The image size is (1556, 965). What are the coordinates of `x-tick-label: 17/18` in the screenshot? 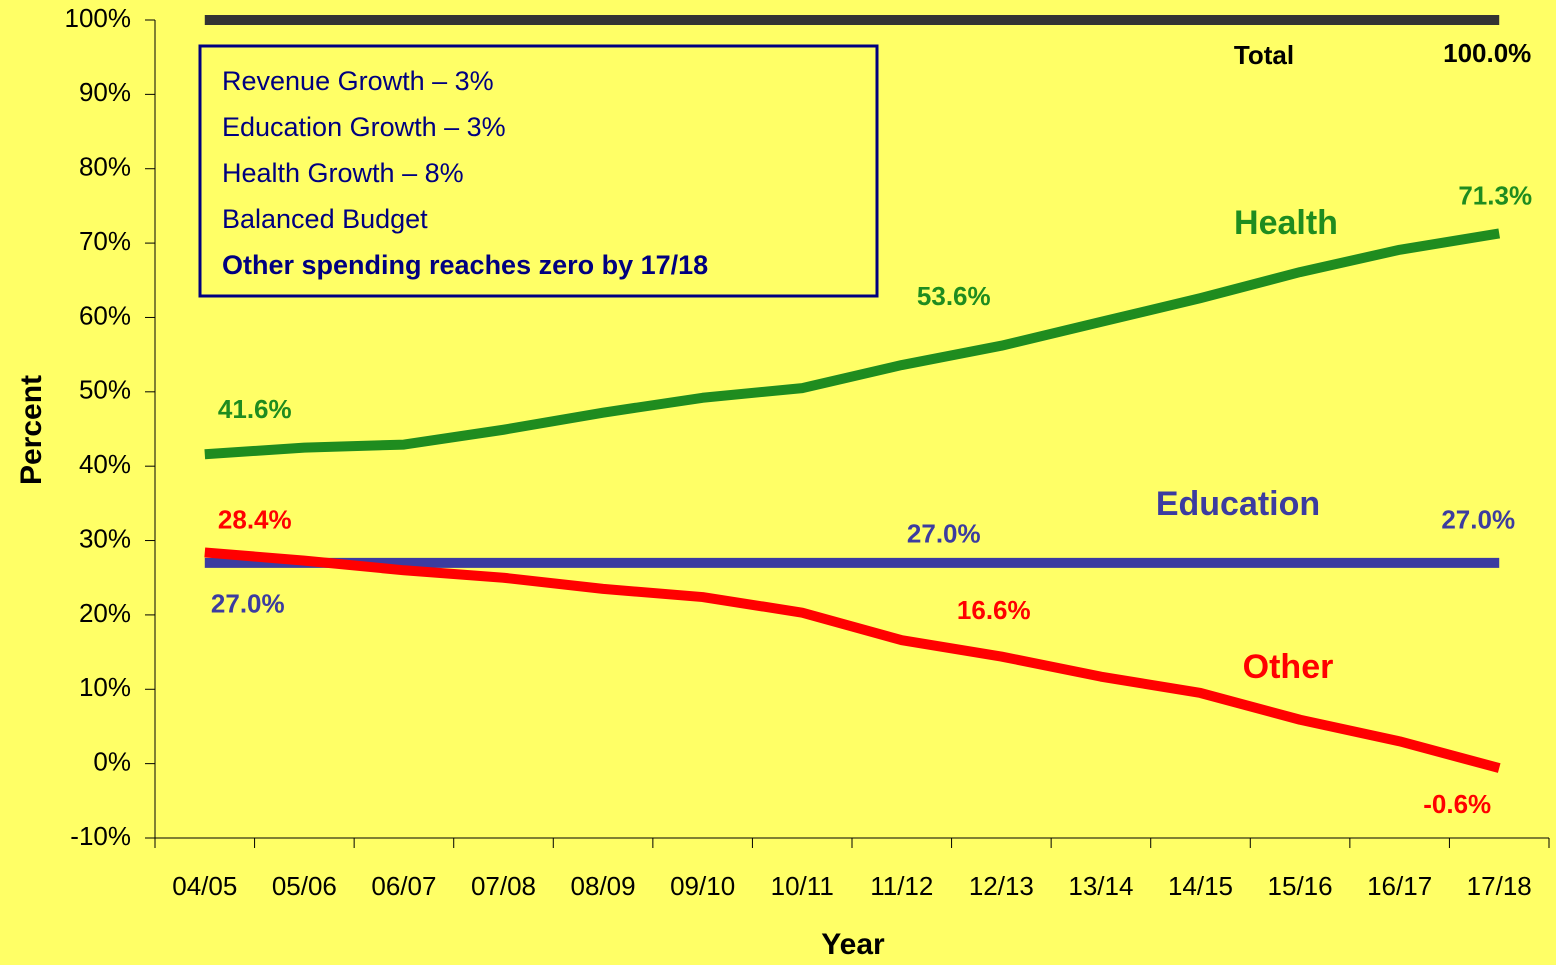 It's located at (1499, 886).